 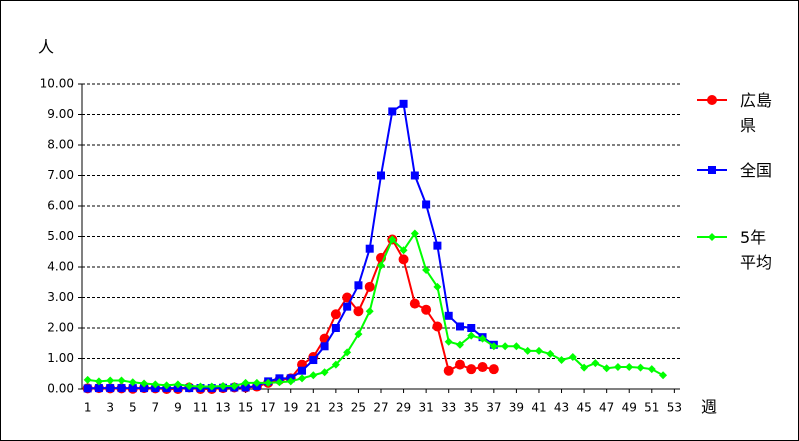 I want to click on x-unit: 週, so click(x=709, y=407).